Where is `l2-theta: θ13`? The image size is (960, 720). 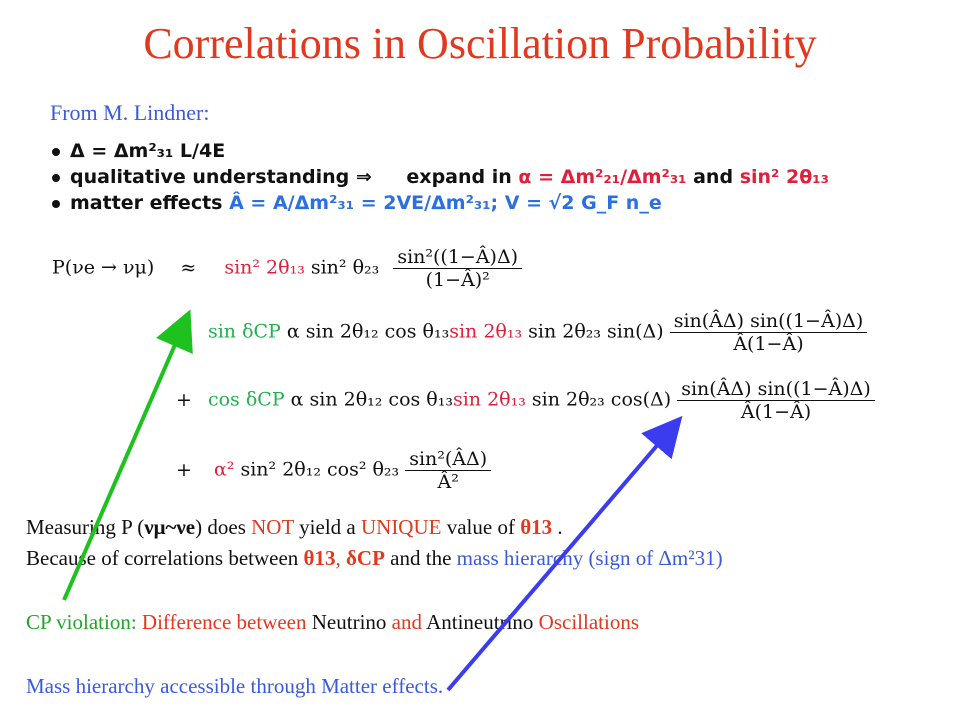 l2-theta: θ13 is located at coordinates (319, 558).